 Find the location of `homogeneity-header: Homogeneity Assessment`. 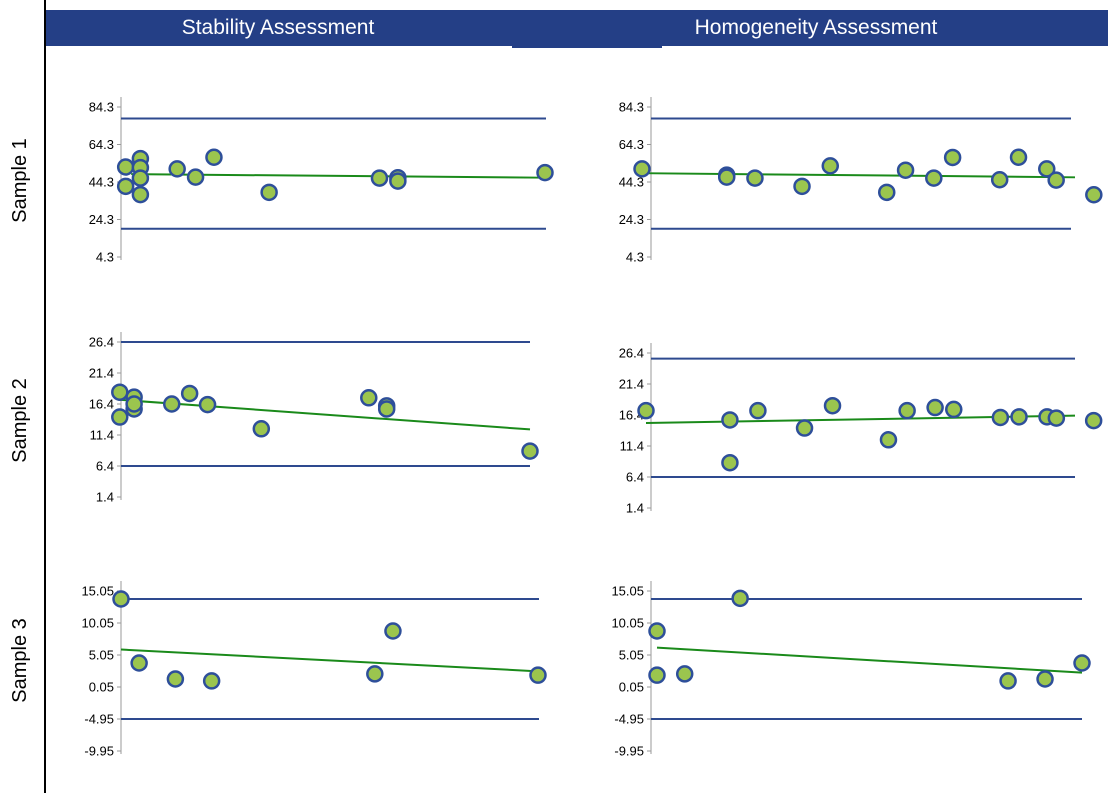

homogeneity-header: Homogeneity Assessment is located at coordinates (816, 27).